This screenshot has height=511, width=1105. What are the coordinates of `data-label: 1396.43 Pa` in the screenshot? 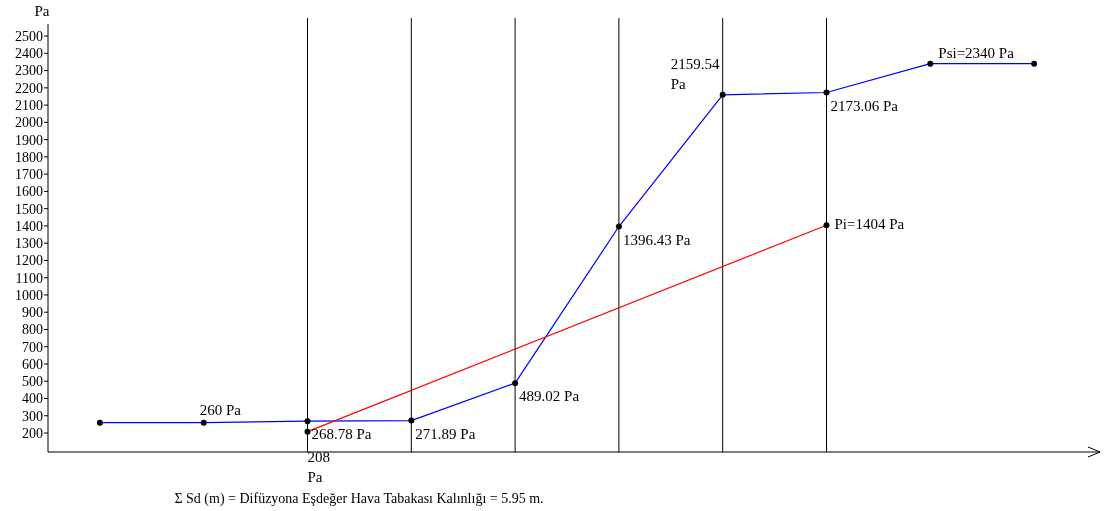 It's located at (656, 239).